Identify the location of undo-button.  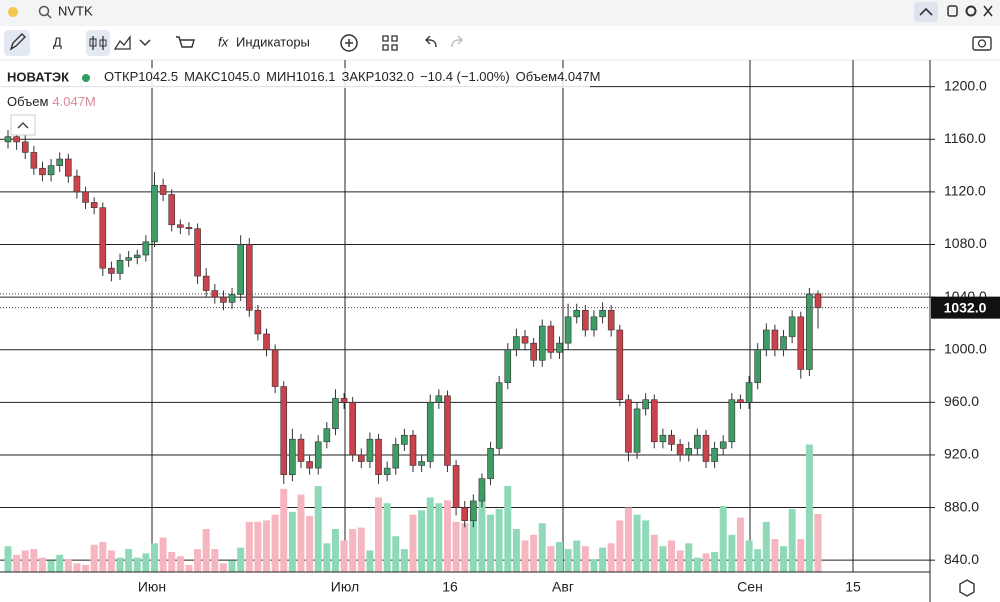
(431, 41).